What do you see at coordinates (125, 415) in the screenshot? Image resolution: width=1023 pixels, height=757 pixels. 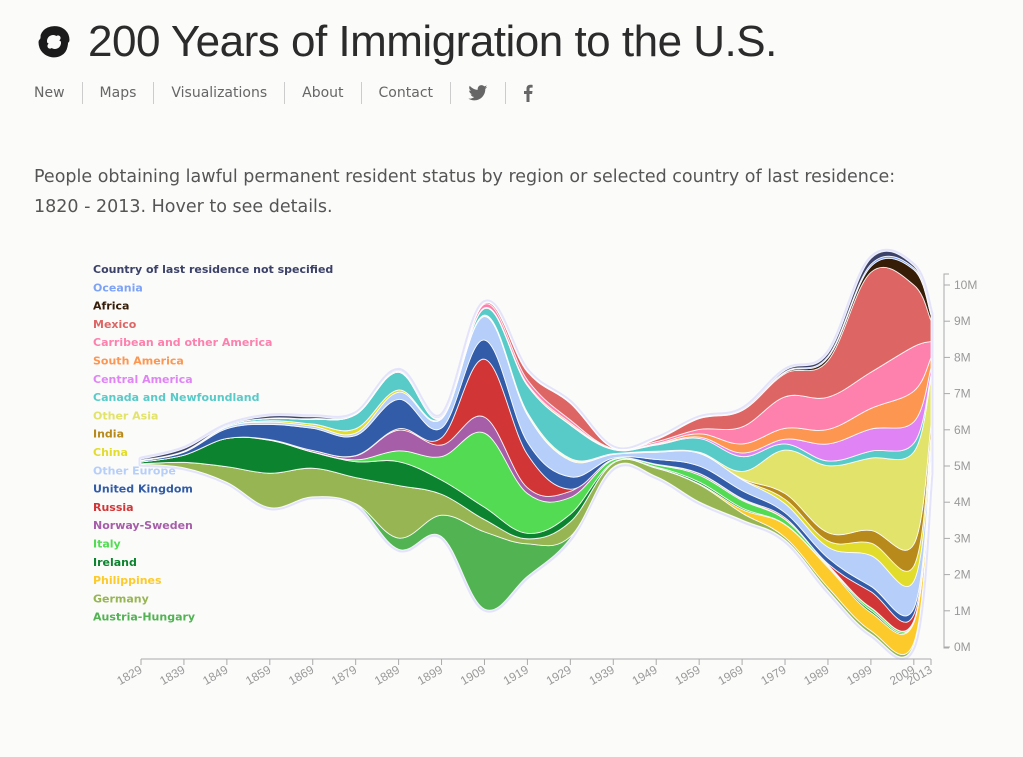 I see `legend-item-other-asia: Other Asia` at bounding box center [125, 415].